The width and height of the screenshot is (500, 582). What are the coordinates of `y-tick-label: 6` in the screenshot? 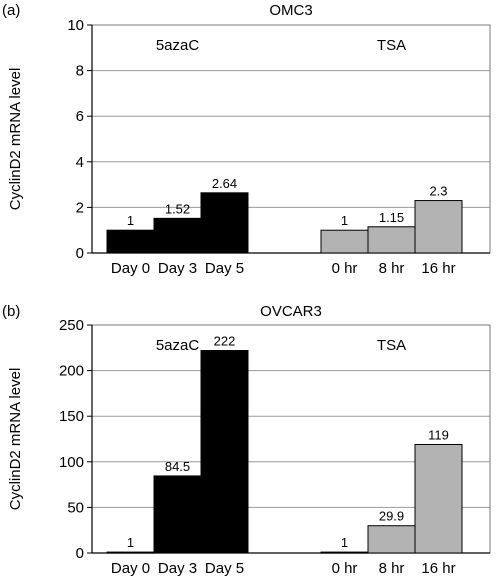 It's located at (80, 116).